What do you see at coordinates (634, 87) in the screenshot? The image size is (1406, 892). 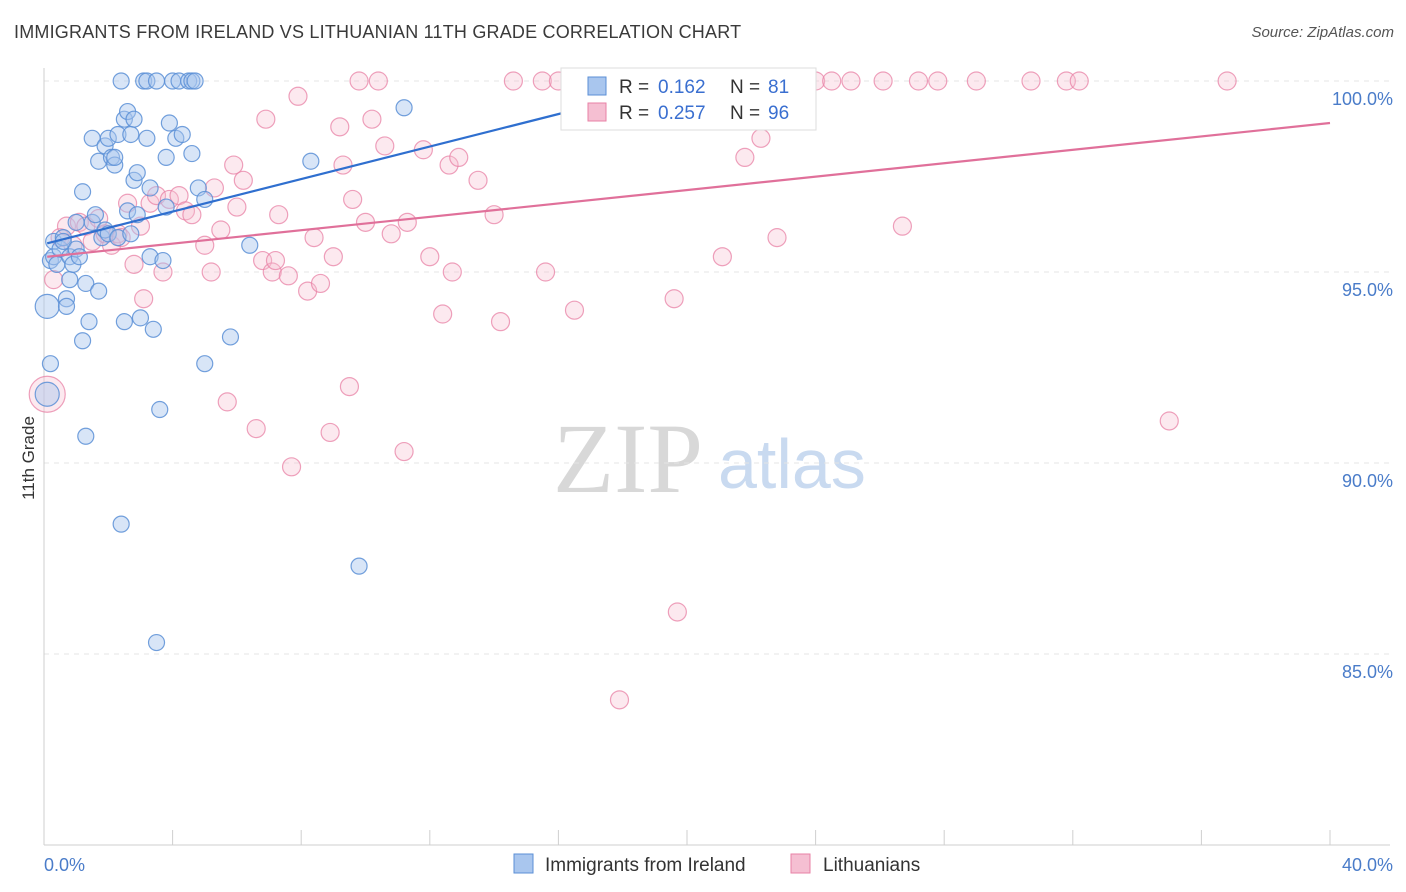 I see `legend-r-label-1: R =` at bounding box center [634, 87].